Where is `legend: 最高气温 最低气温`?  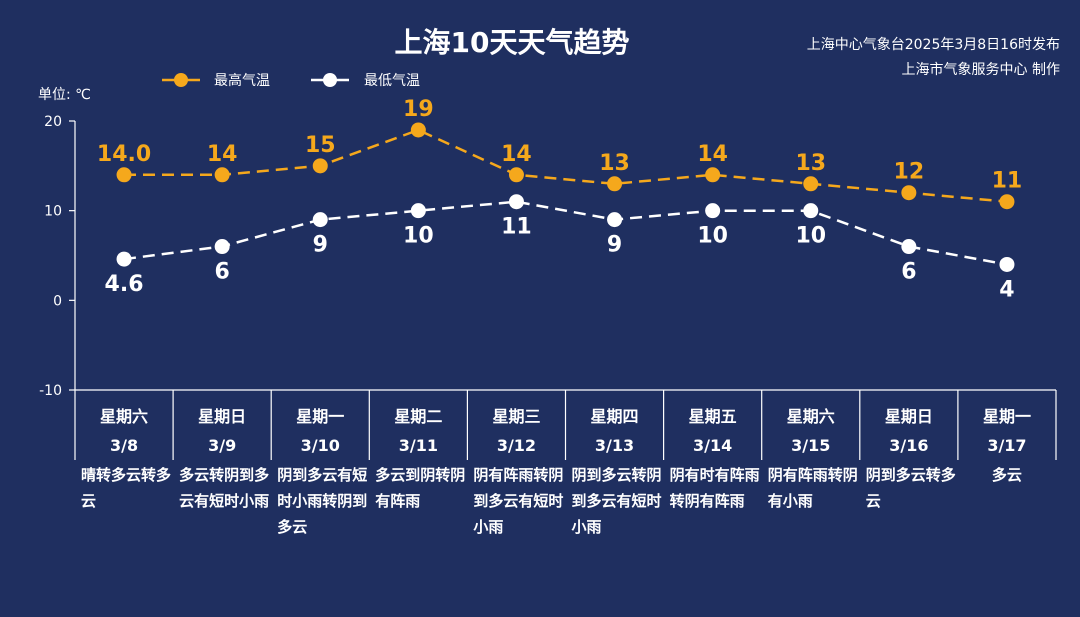
legend: 最高气温 最低气温 is located at coordinates (291, 80).